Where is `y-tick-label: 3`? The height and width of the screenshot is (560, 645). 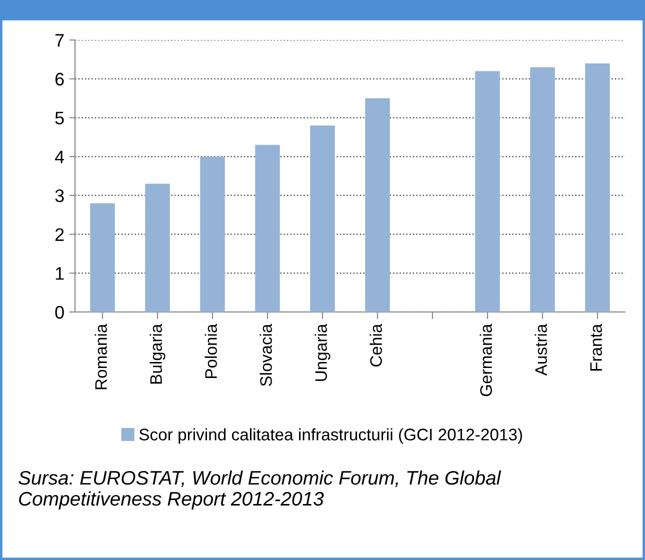 y-tick-label: 3 is located at coordinates (59, 195).